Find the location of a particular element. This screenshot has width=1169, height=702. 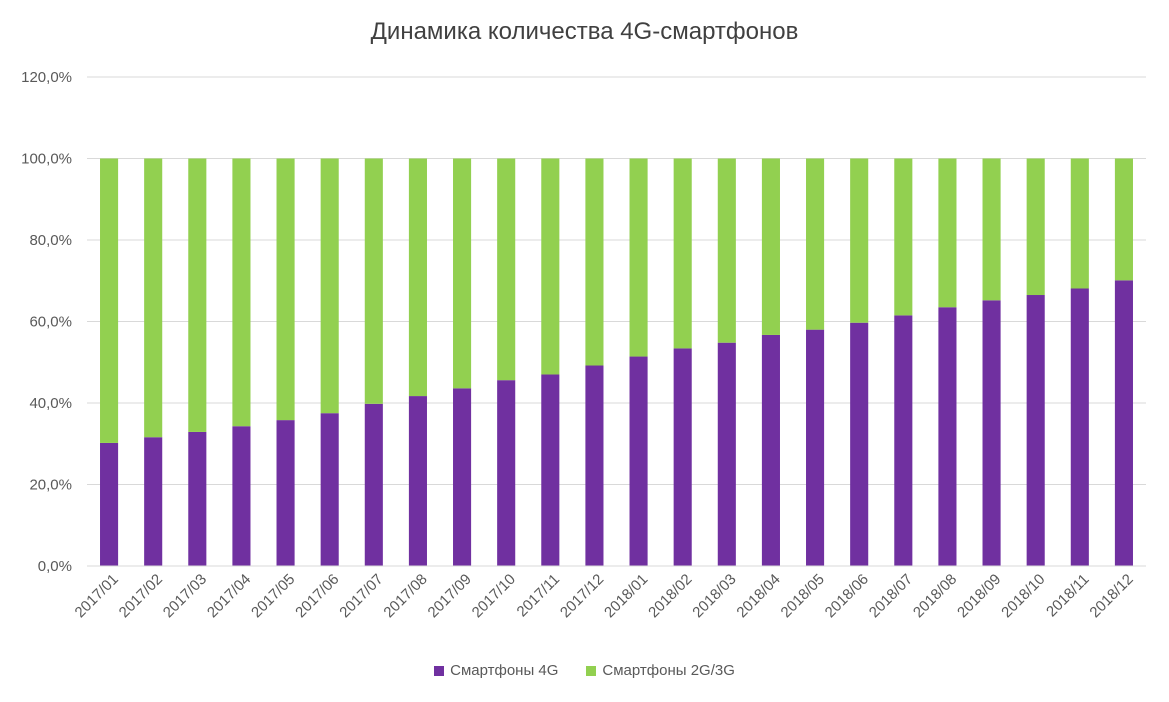

x-tick-label: 2018/07 is located at coordinates (891, 596).